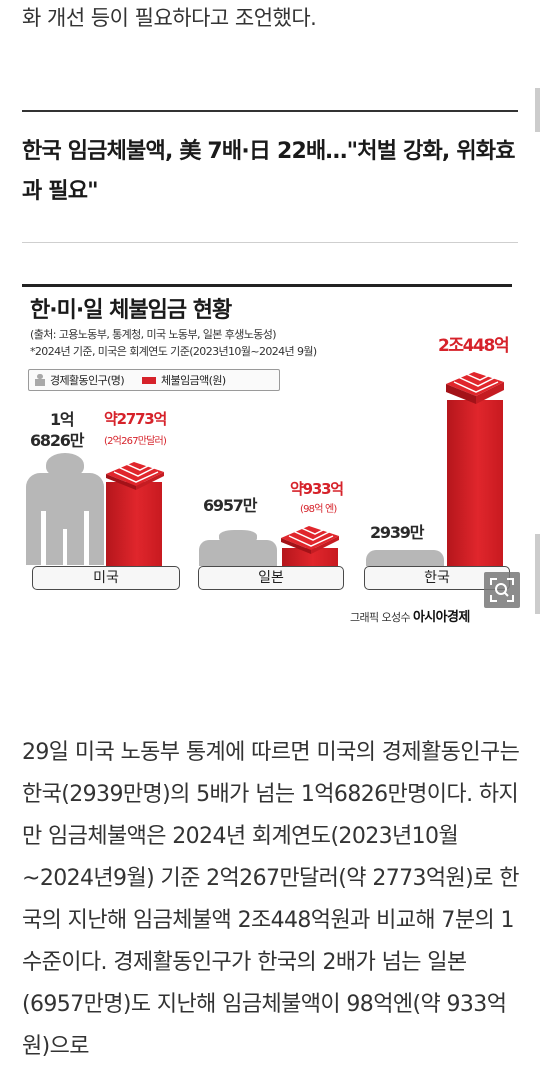  I want to click on subheading-top-rule, so click(270, 111).